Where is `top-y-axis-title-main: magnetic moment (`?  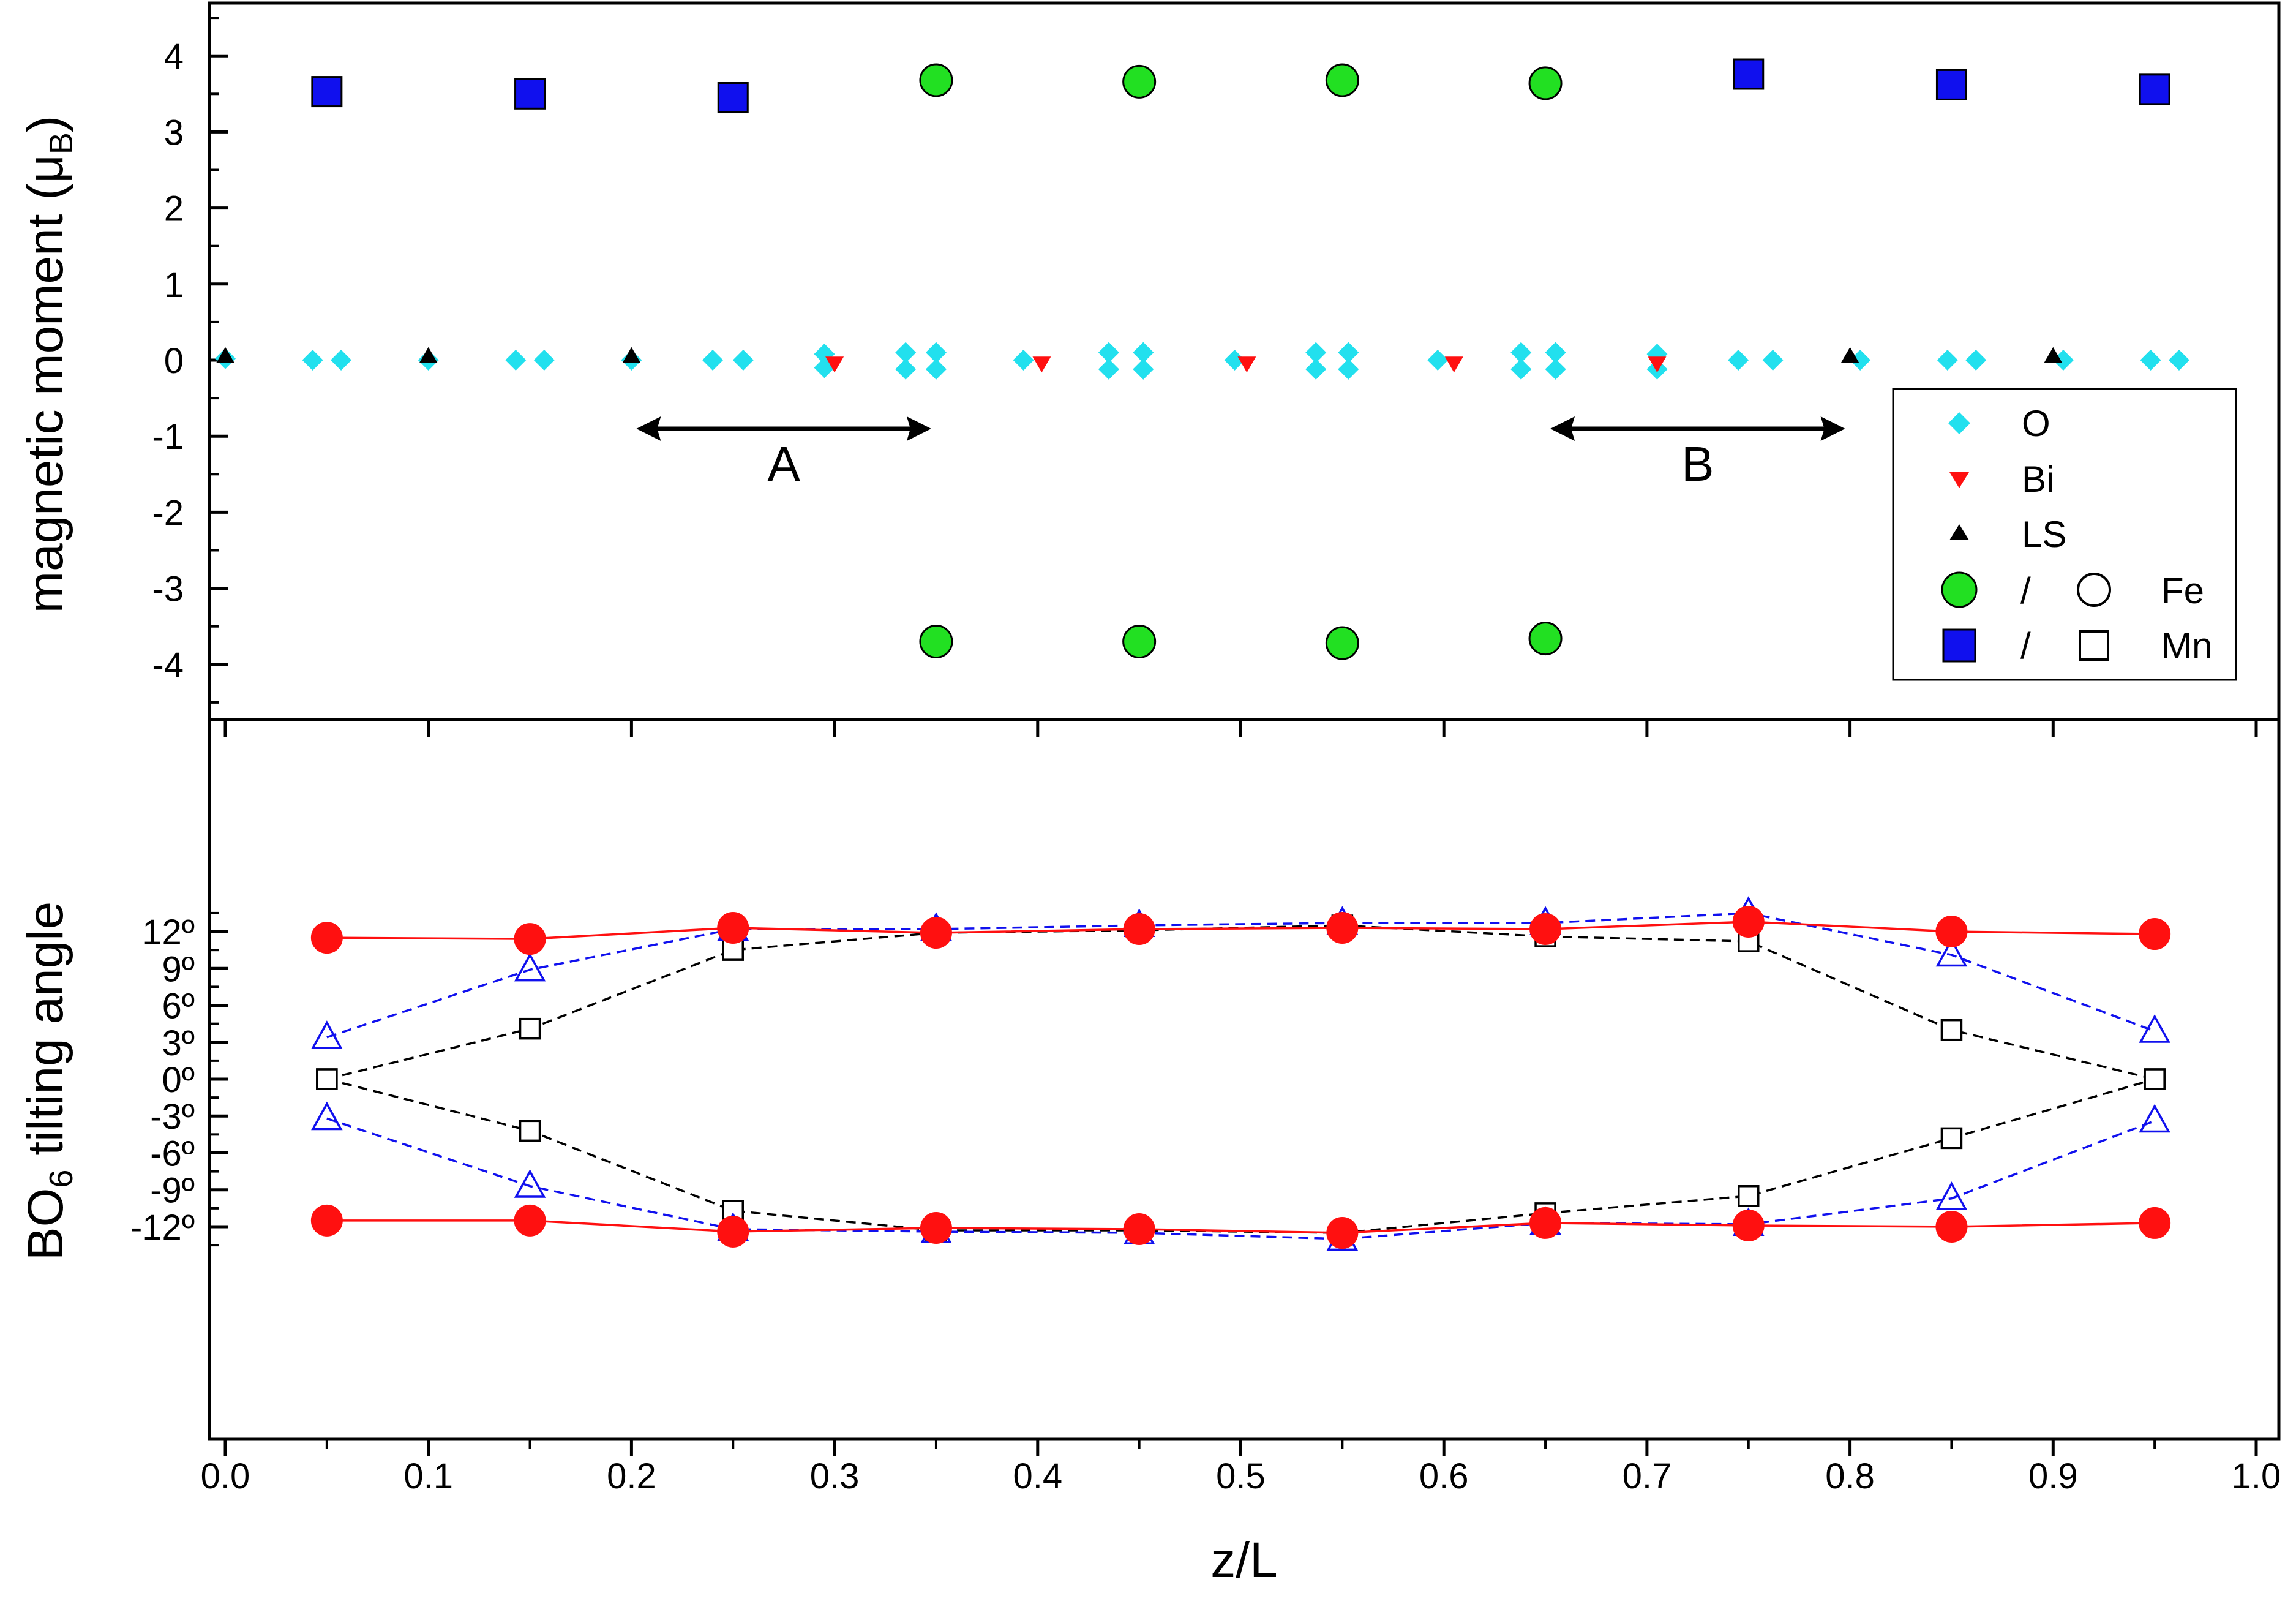 top-y-axis-title-main: magnetic moment ( is located at coordinates (45, 398).